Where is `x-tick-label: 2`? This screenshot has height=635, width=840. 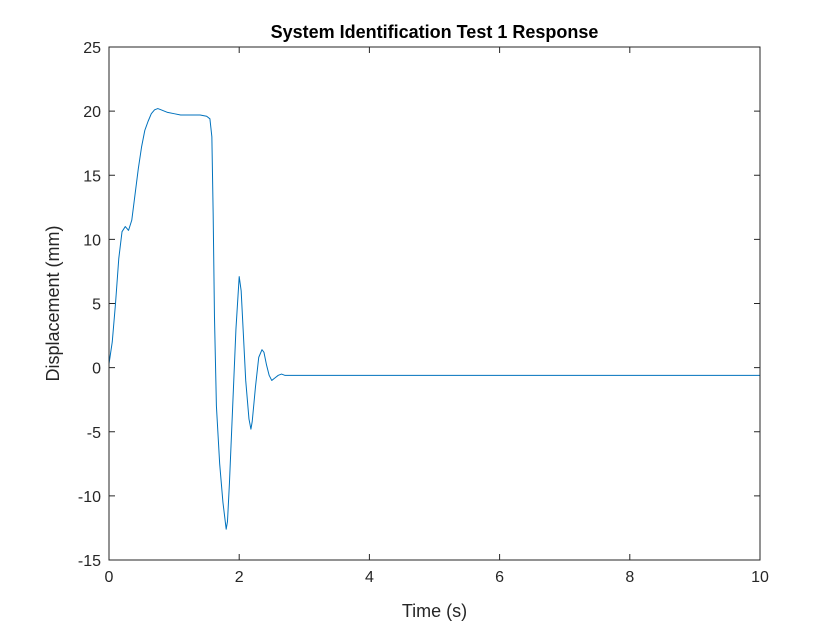
x-tick-label: 2 is located at coordinates (239, 577).